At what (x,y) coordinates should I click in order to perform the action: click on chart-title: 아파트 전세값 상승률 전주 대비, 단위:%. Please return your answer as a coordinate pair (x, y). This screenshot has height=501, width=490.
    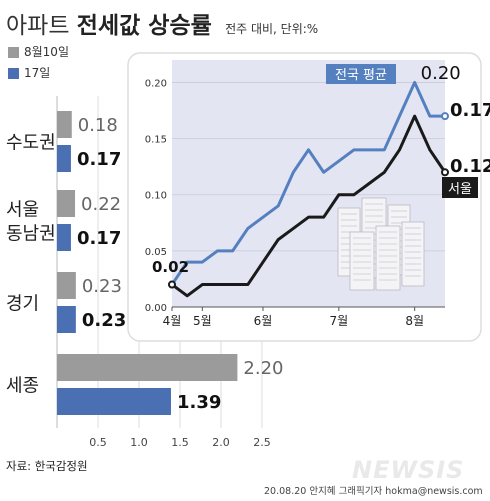
    Looking at the image, I should click on (162, 23).